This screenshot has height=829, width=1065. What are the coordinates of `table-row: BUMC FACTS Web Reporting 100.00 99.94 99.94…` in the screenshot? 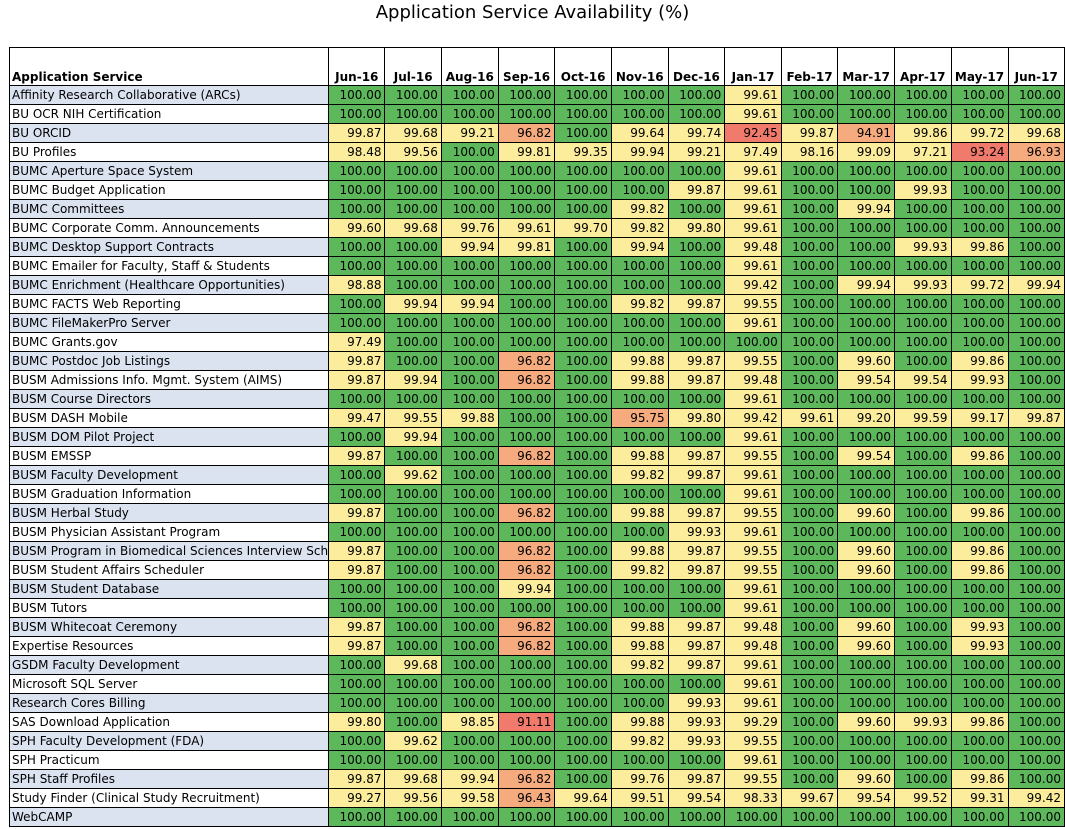 It's located at (536, 304).